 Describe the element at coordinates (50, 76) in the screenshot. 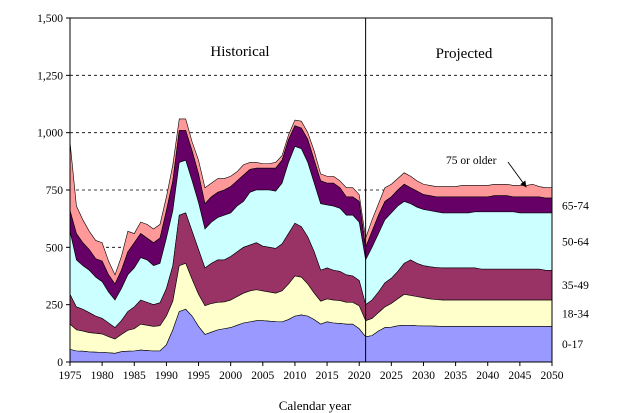

I see `y-tick-label: 1,250` at that location.